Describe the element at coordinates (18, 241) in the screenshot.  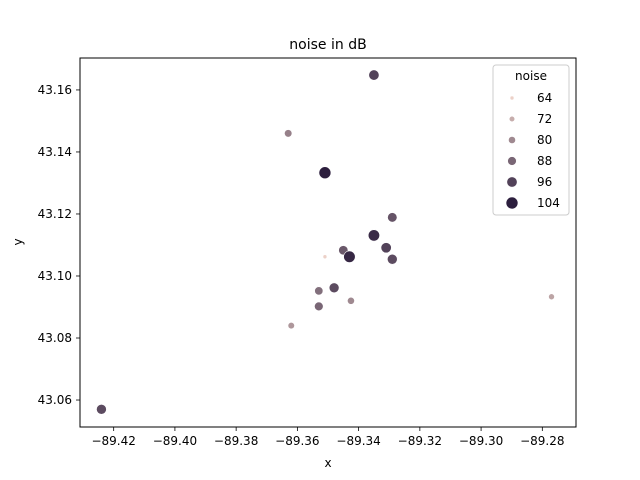
I see `y-axis-label: y` at that location.